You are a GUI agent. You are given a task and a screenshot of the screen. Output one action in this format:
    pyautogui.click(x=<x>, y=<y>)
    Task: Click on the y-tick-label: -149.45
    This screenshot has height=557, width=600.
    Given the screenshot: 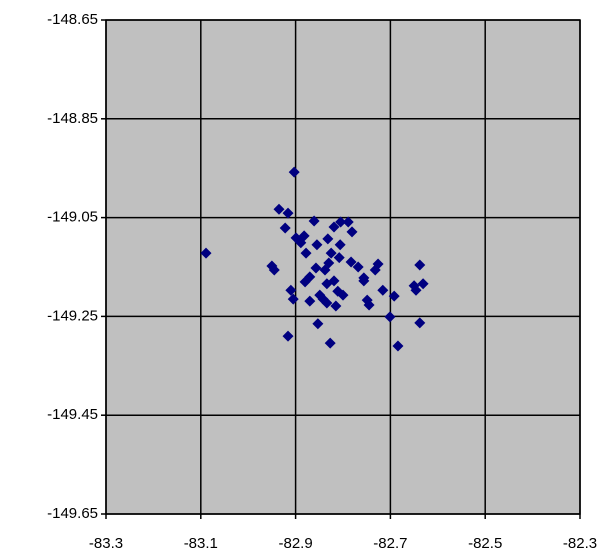 What is the action you would take?
    pyautogui.click(x=72, y=414)
    